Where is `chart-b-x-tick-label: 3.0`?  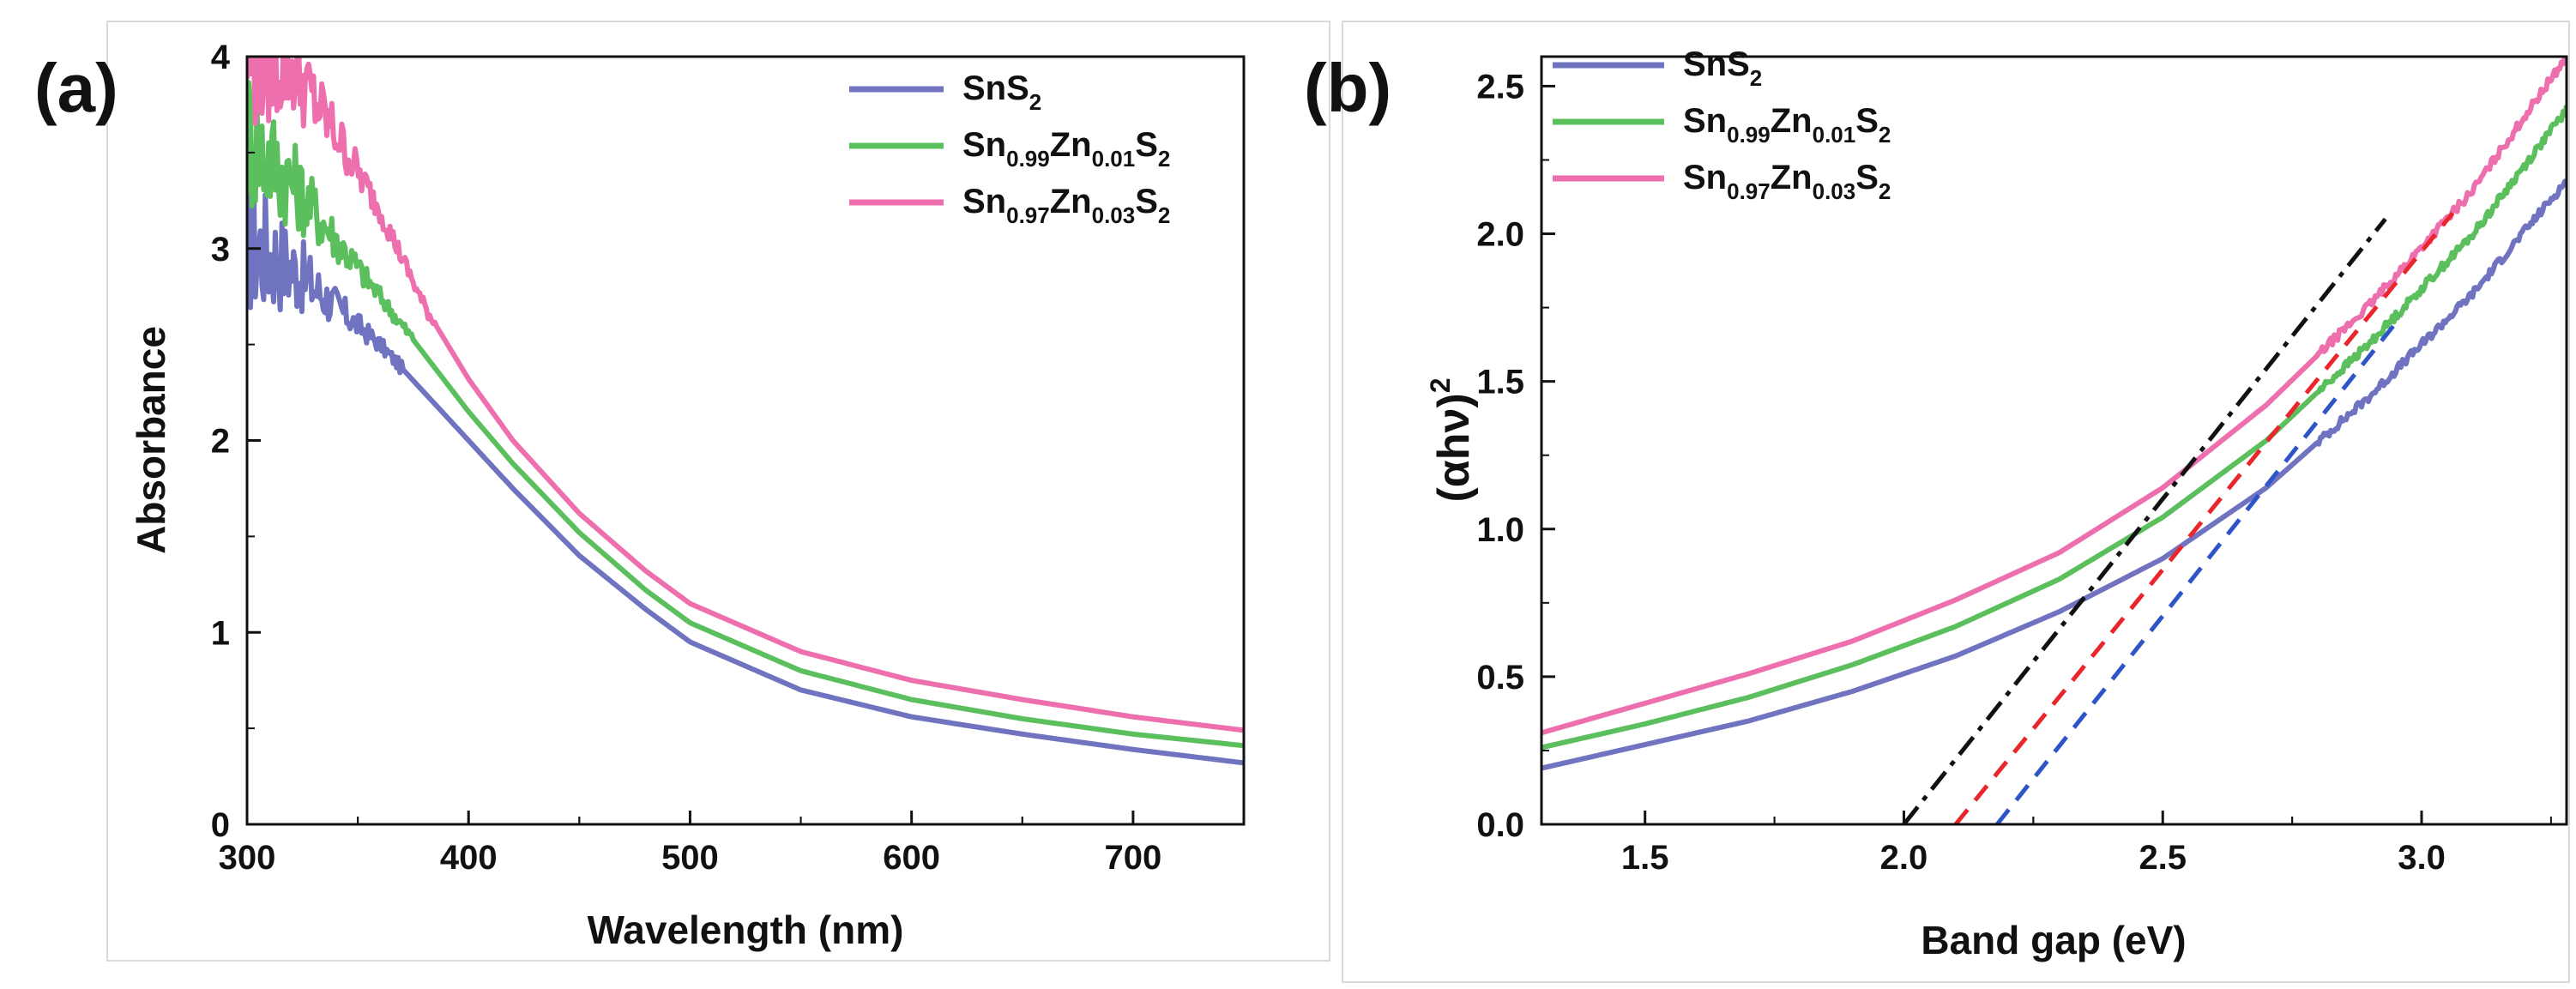 chart-b-x-tick-label: 3.0 is located at coordinates (2422, 858).